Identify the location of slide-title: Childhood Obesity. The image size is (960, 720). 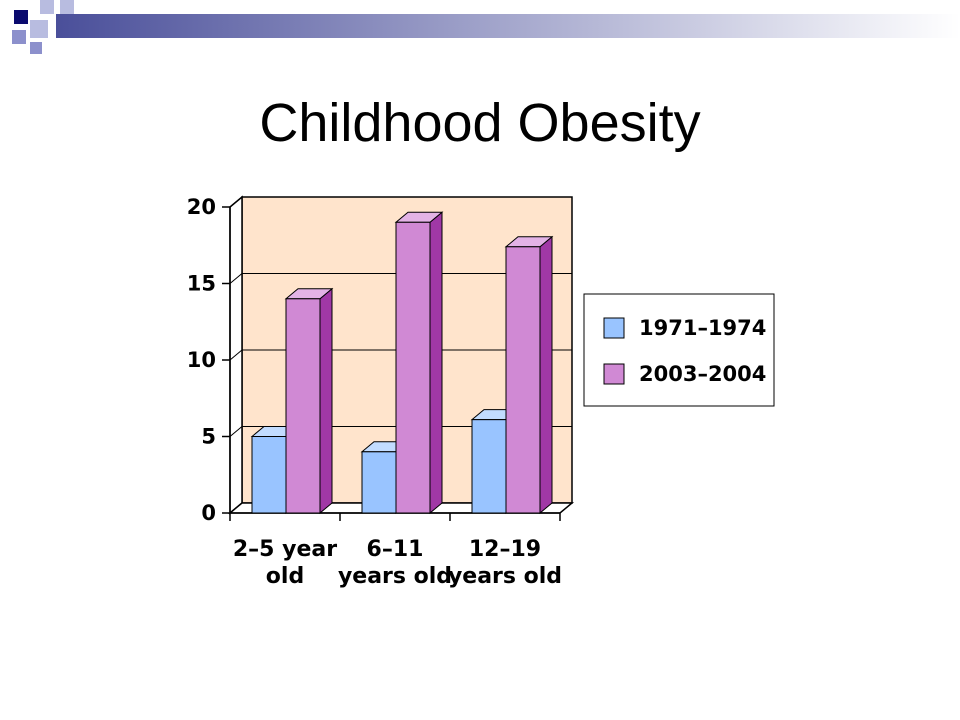
(480, 123).